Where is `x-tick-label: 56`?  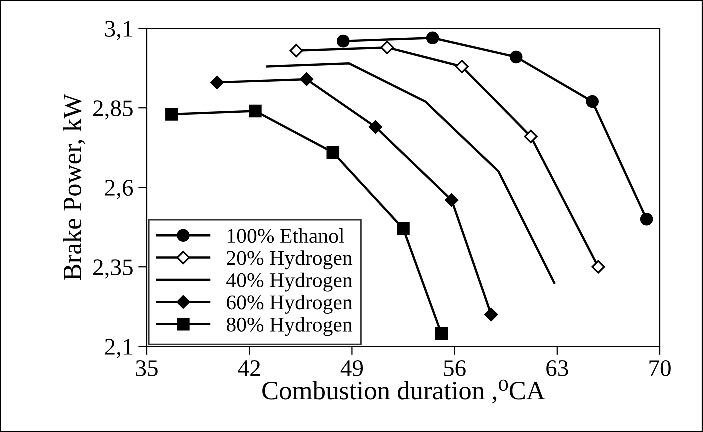 x-tick-label: 56 is located at coordinates (455, 368).